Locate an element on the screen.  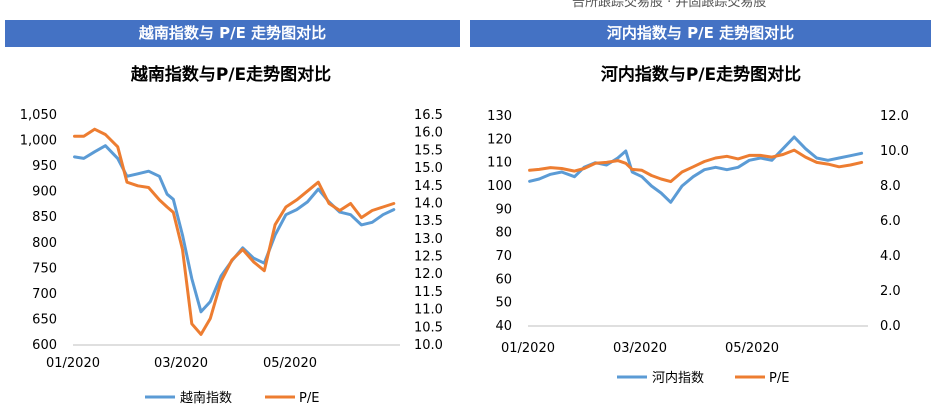
right-section-header: 河内指数与 P/E 走势图对比 is located at coordinates (700, 33).